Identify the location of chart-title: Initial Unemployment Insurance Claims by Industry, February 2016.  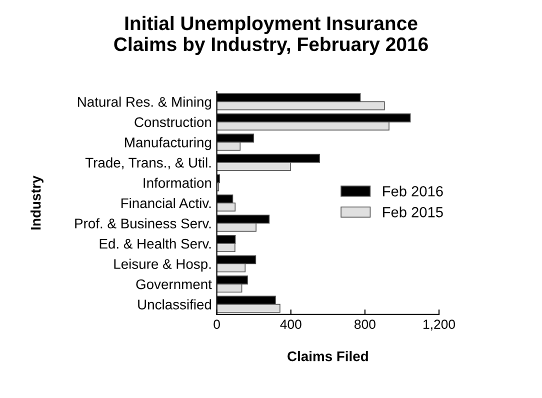
(271, 35).